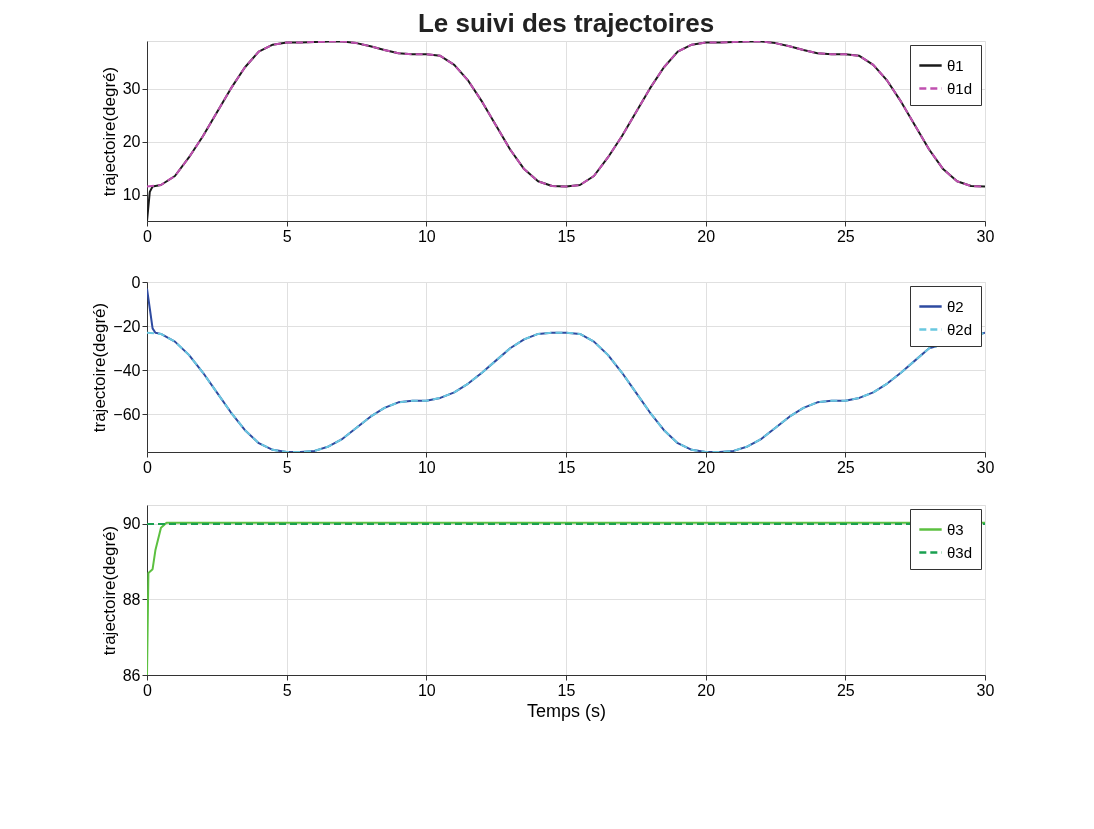  I want to click on legend-label: θ3d, so click(960, 552).